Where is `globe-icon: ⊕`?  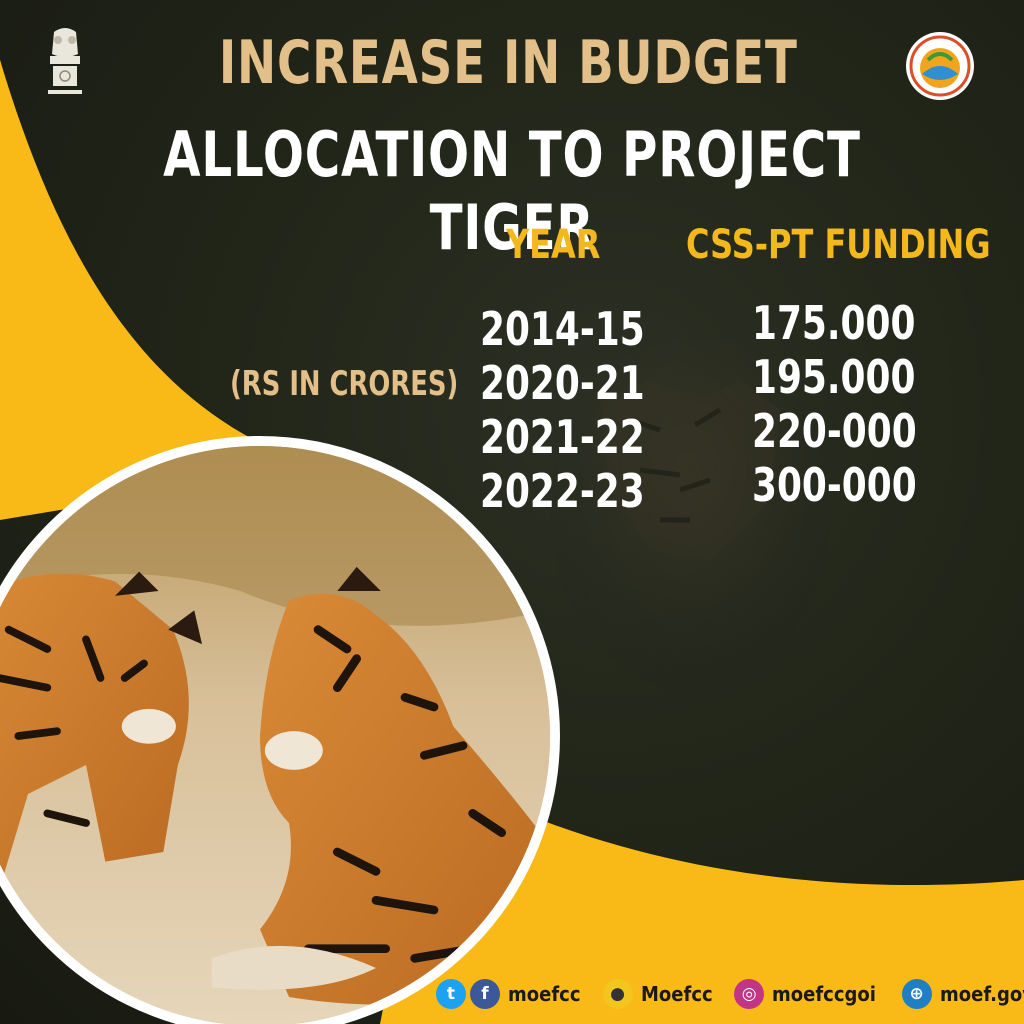
globe-icon: ⊕ is located at coordinates (916, 994).